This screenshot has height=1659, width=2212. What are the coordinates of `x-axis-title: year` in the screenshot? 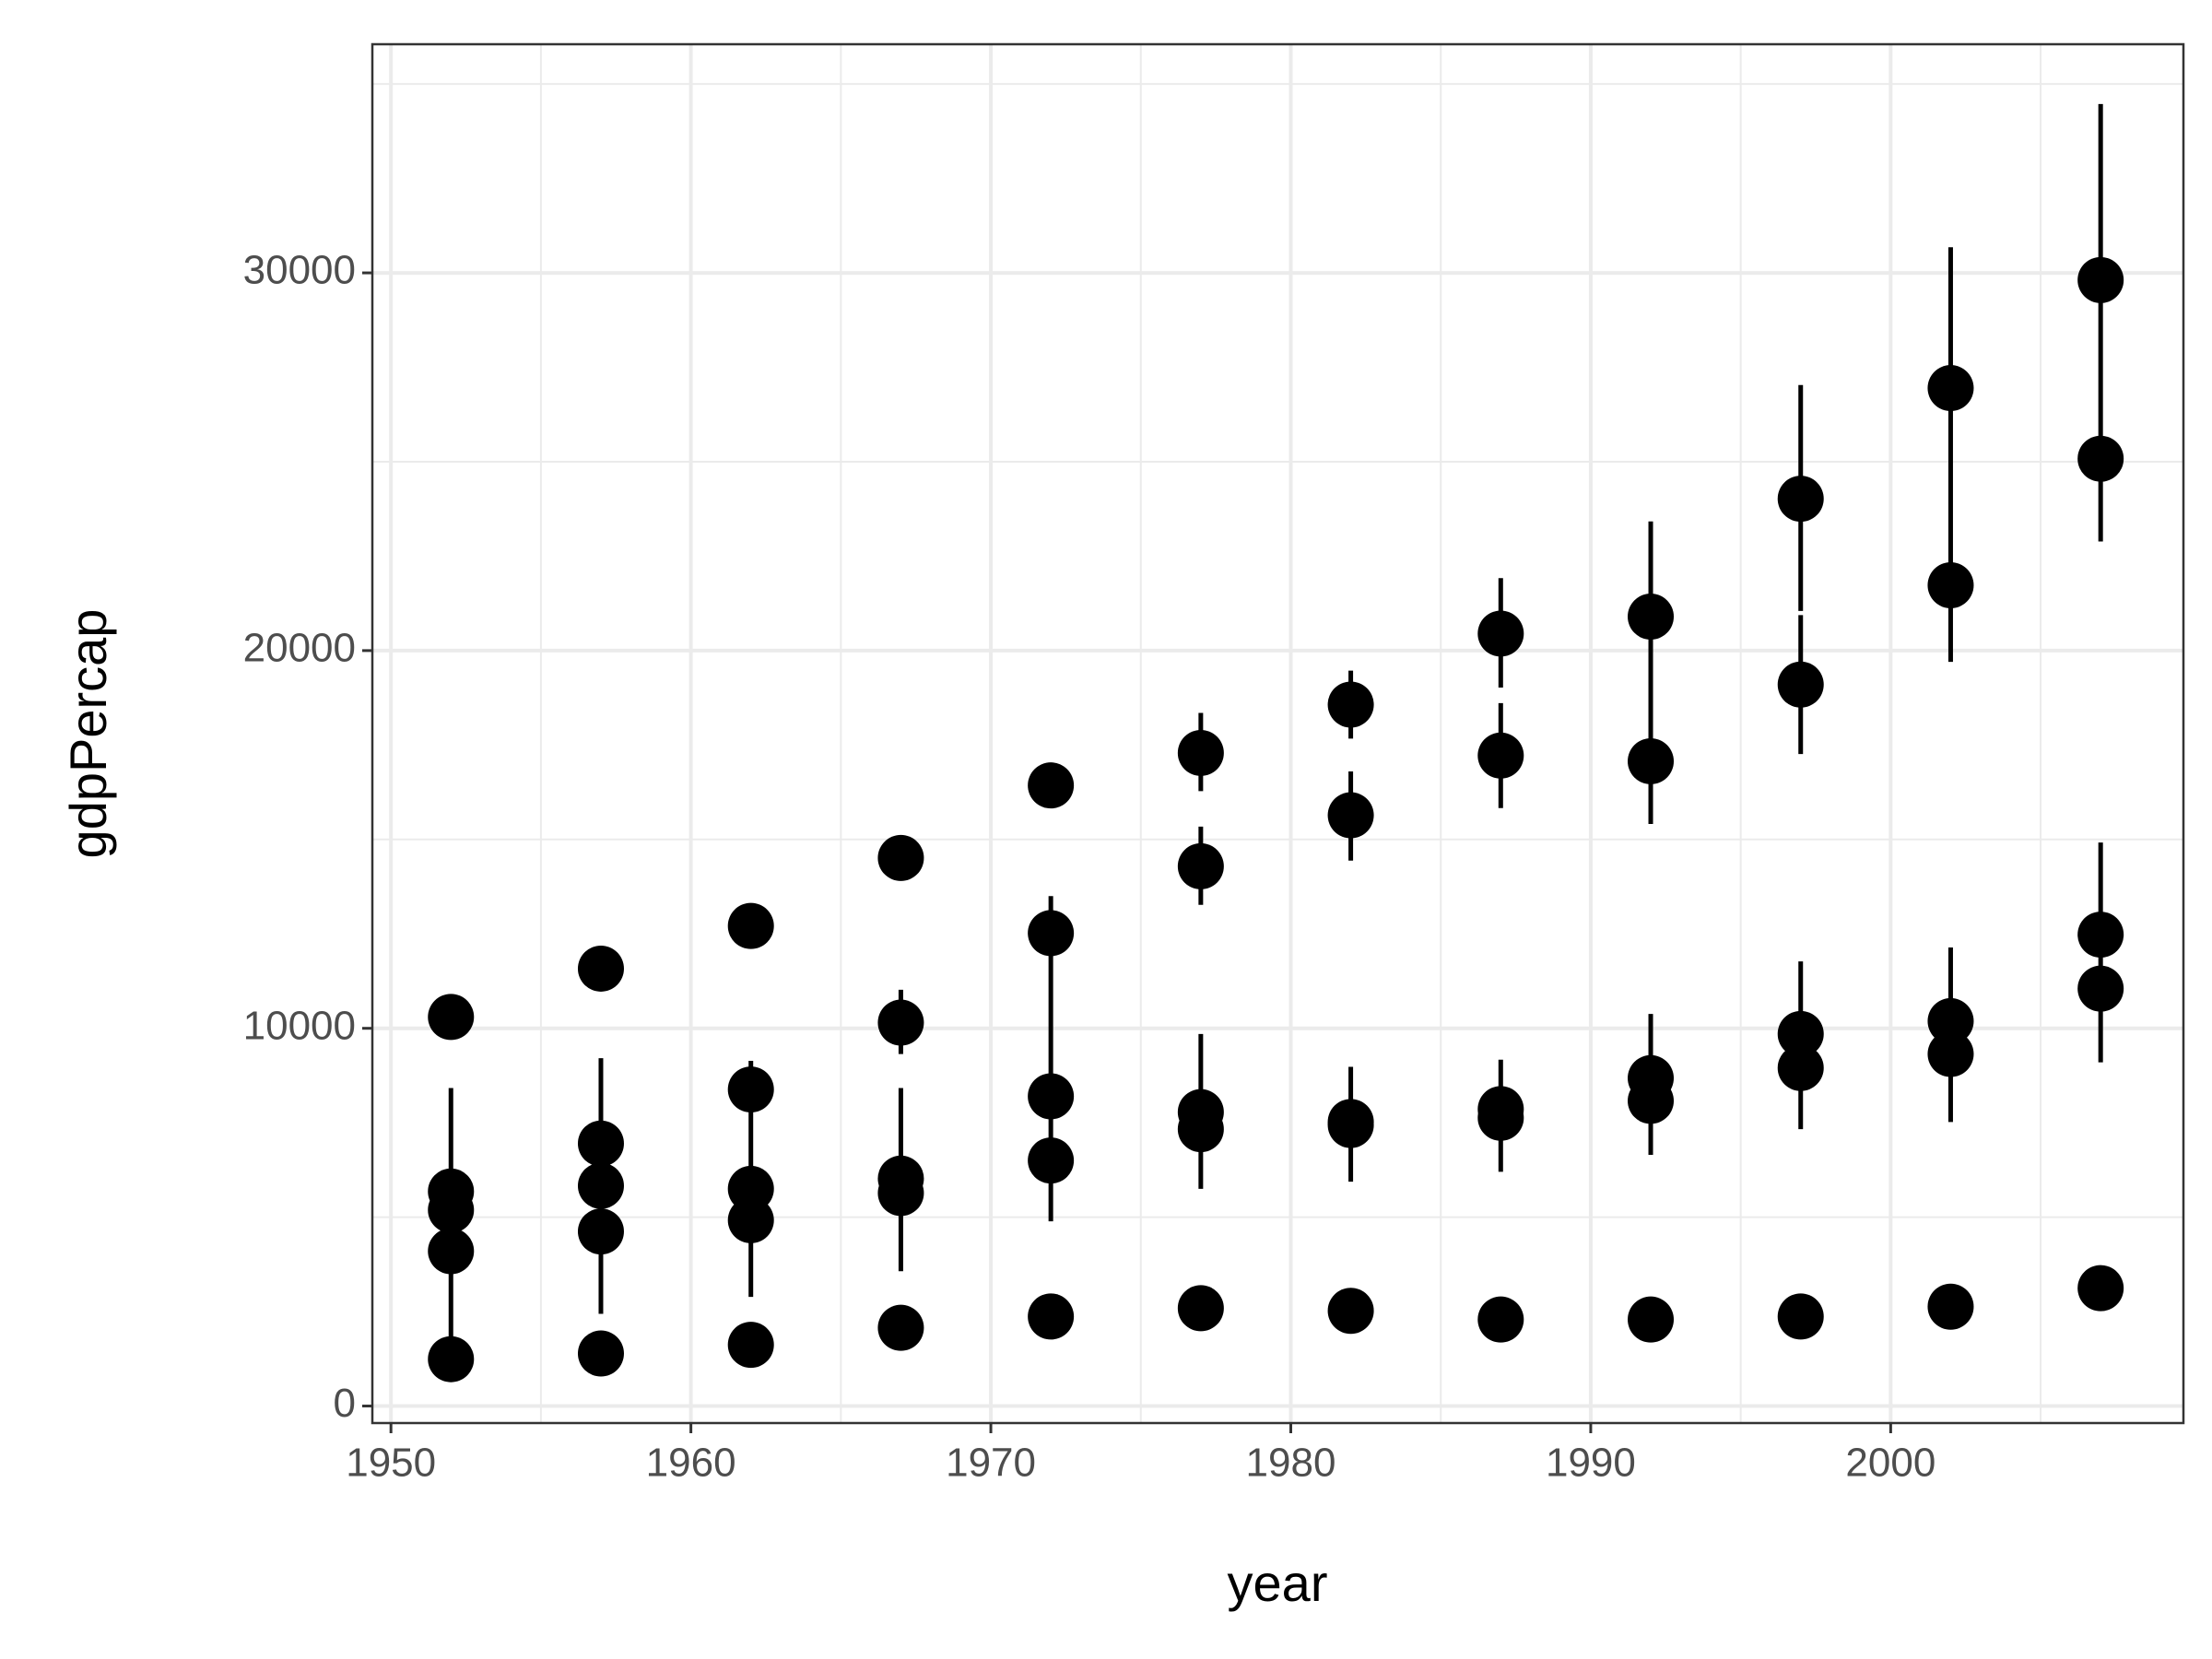 It's located at (1278, 1583).